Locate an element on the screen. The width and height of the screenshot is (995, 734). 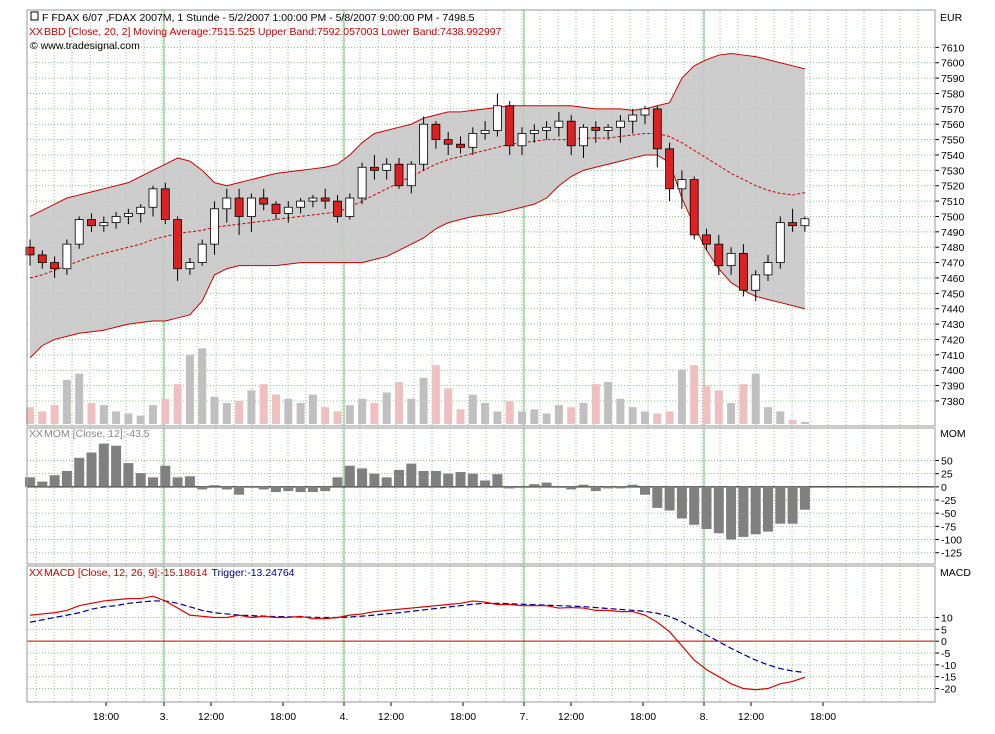
momentum-bars is located at coordinates (480, 491).